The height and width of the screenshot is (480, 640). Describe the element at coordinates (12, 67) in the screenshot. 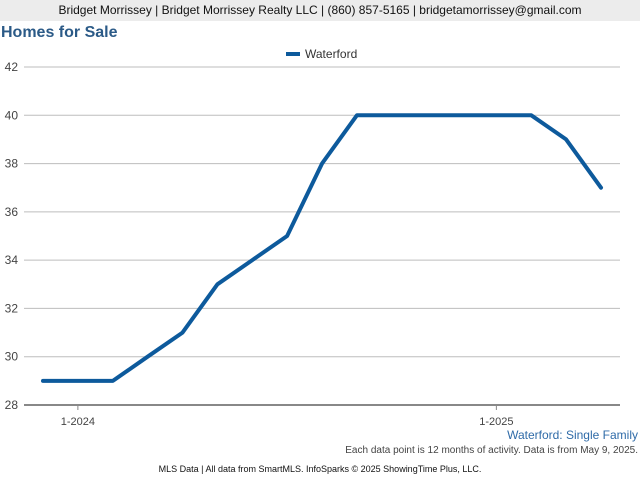

I see `y-tick-label: 42` at that location.